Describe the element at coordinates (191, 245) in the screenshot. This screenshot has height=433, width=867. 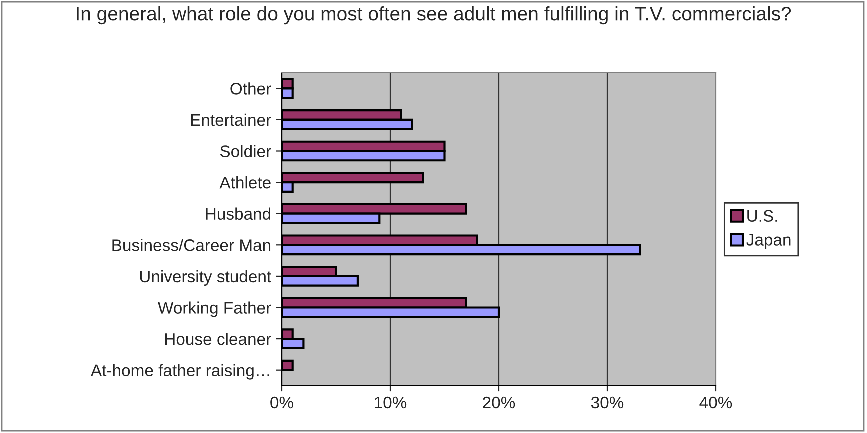
I see `y-tick-label: Business/Career Man` at that location.